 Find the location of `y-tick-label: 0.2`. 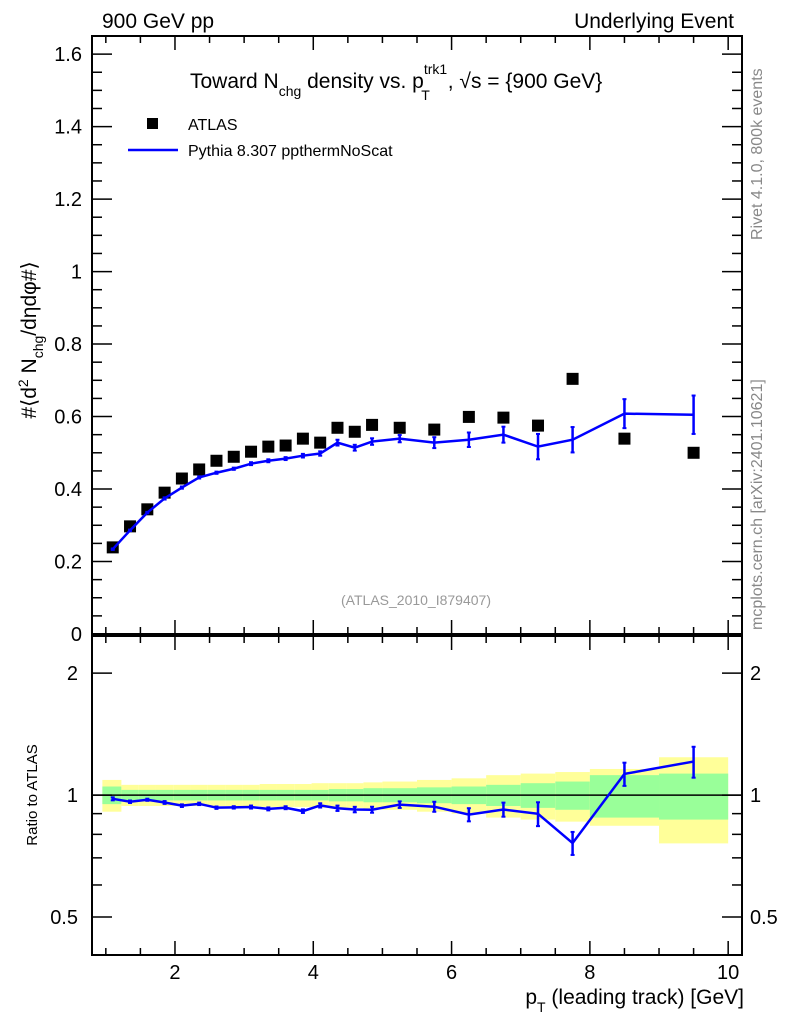

y-tick-label: 0.2 is located at coordinates (68, 563).